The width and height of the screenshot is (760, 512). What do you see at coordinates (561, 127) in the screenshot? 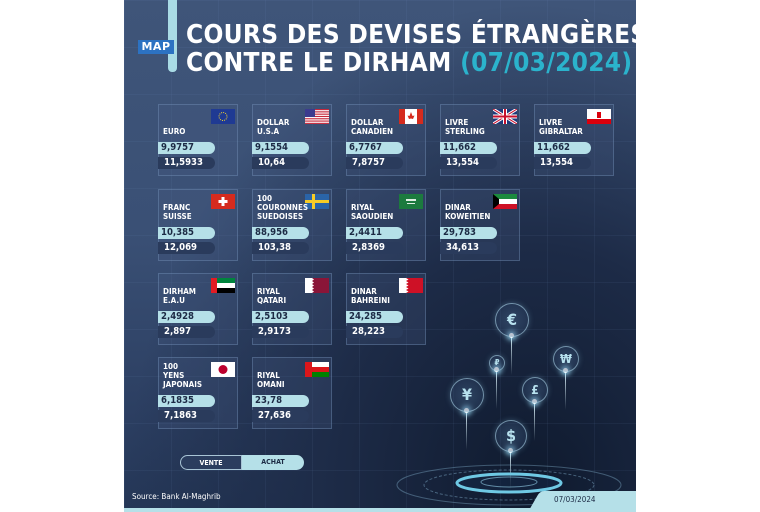
I see `currency-name: LIVRE GIBRALTAR` at bounding box center [561, 127].